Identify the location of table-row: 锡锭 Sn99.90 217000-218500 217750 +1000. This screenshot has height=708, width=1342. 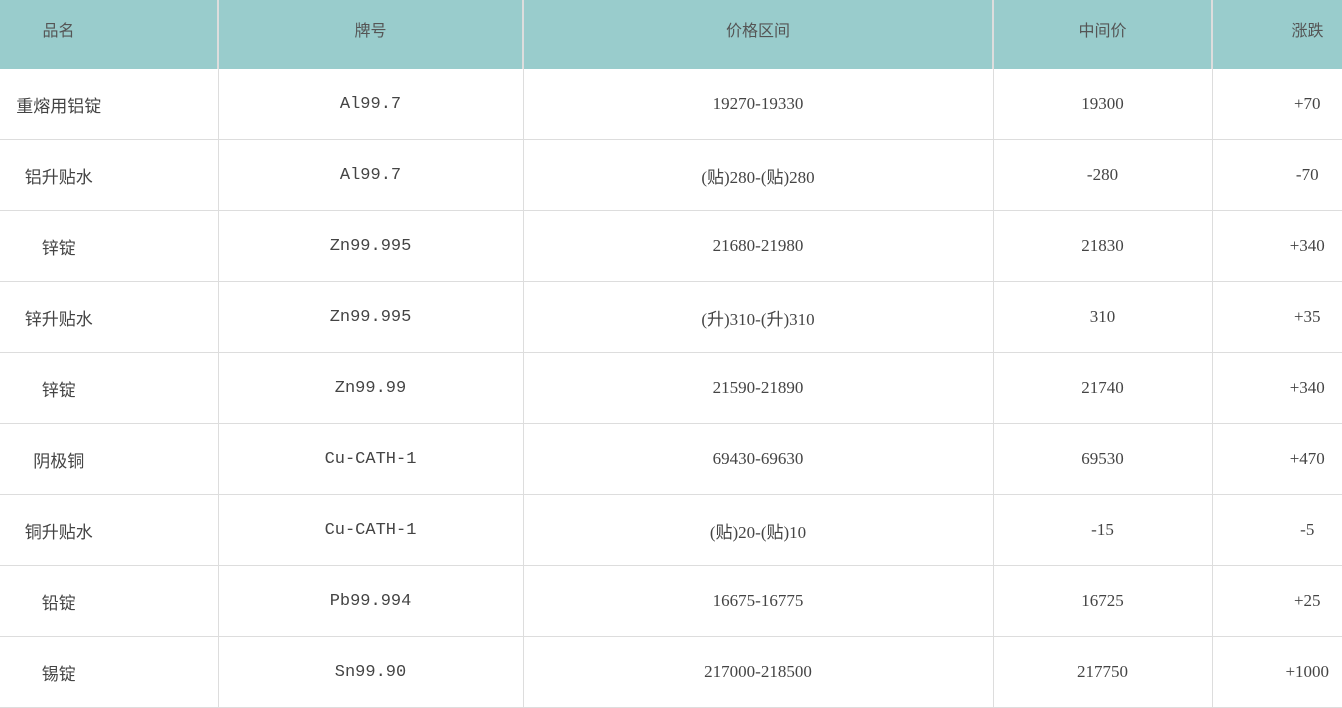
(671, 672).